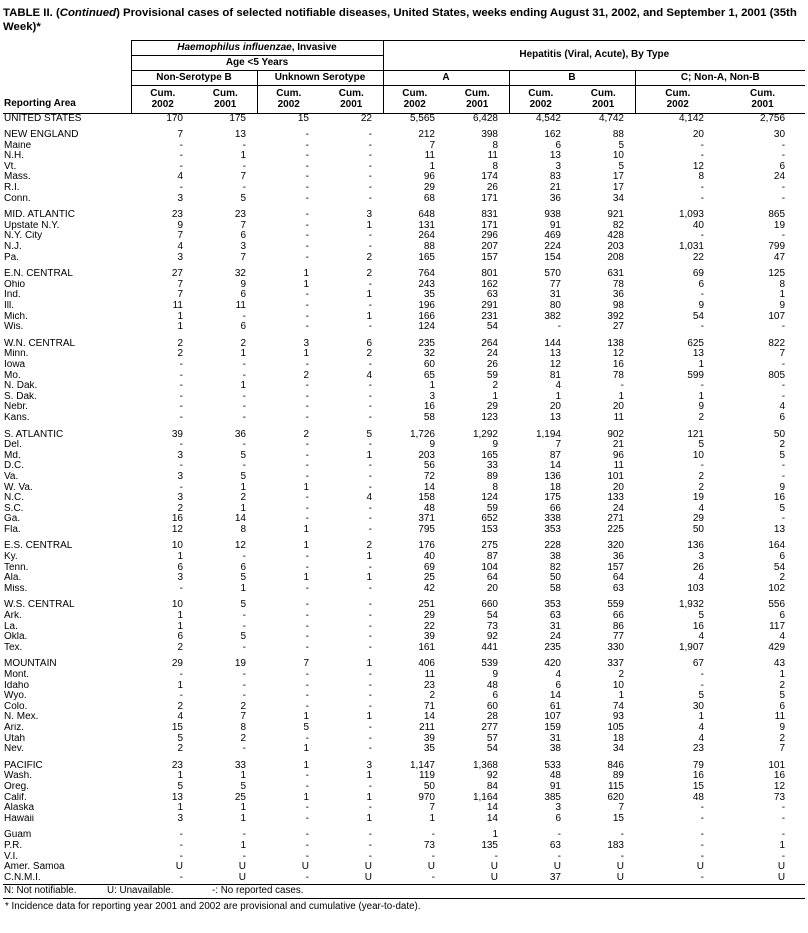 The height and width of the screenshot is (933, 808). I want to click on value-cell: 22, so click(698, 257).